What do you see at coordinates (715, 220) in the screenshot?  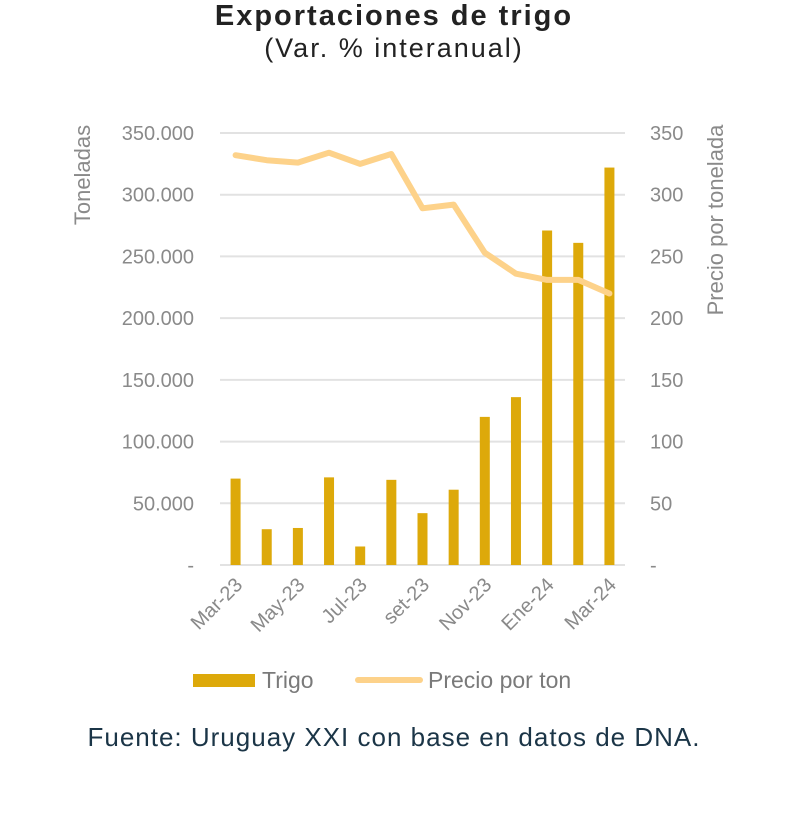 I see `right-axis-title: Precio por tonelada` at bounding box center [715, 220].